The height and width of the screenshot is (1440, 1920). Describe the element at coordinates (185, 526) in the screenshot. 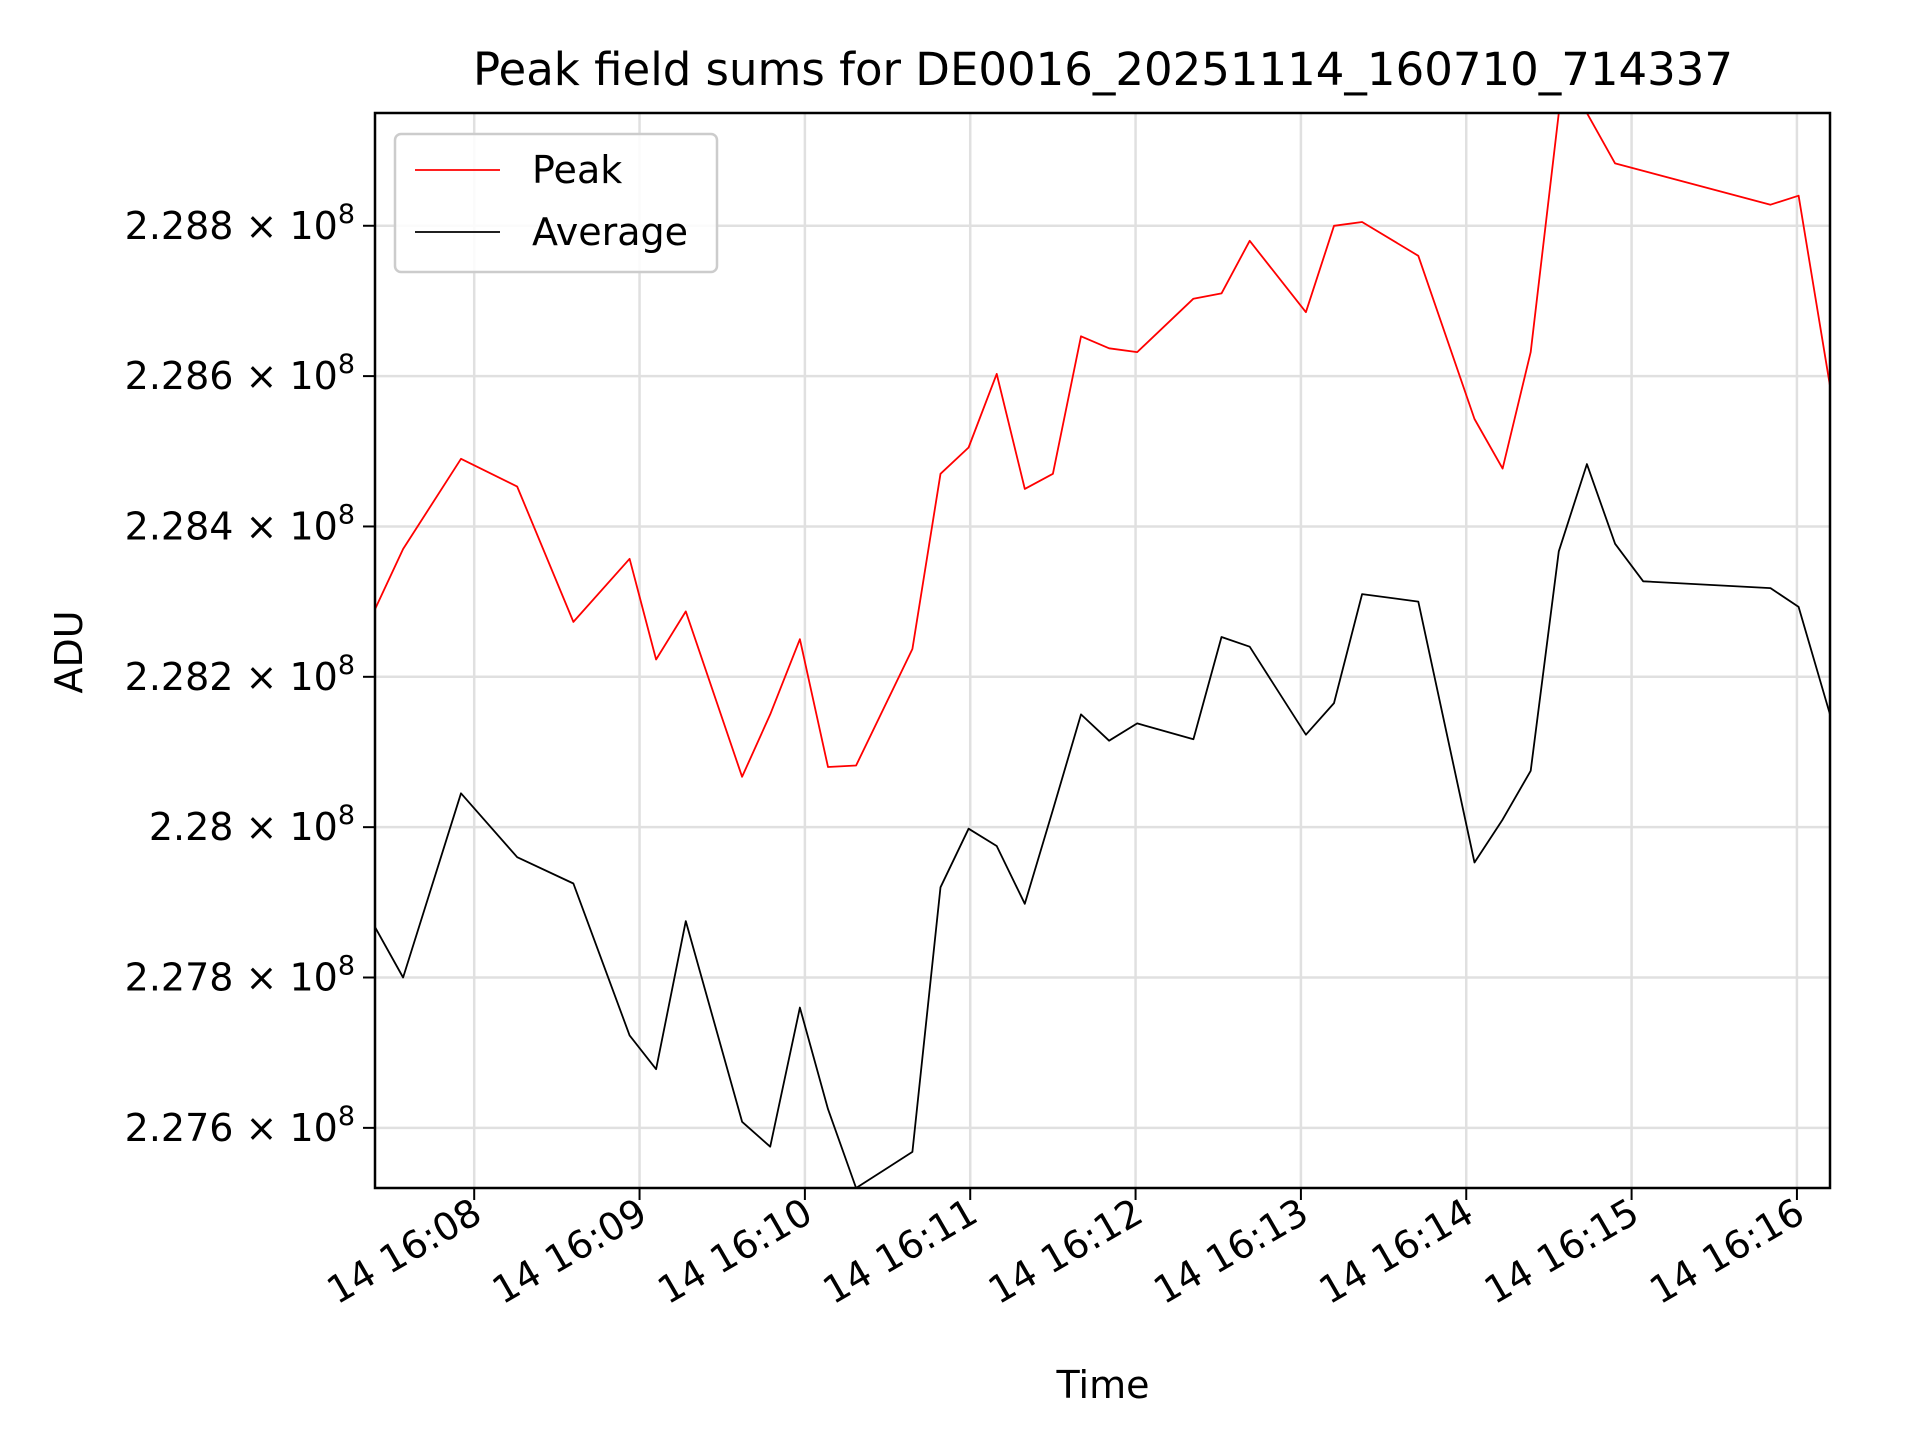

I see `y-tick-mantissa: 2.284` at that location.